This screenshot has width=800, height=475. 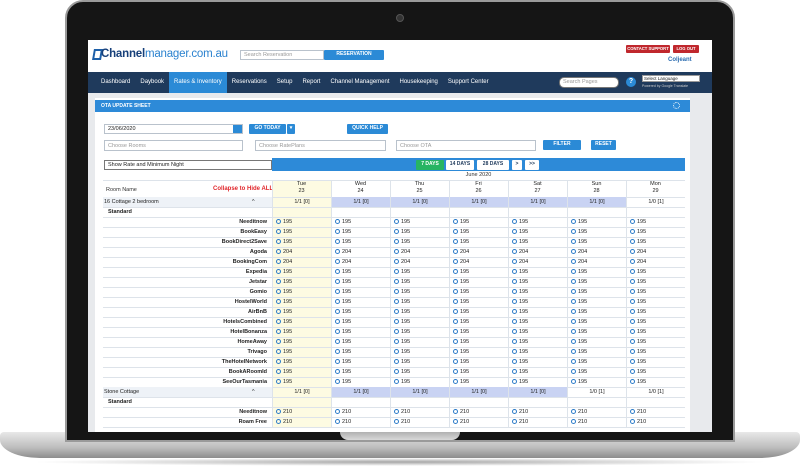 I want to click on go-today-dropdown: ▾, so click(x=291, y=129).